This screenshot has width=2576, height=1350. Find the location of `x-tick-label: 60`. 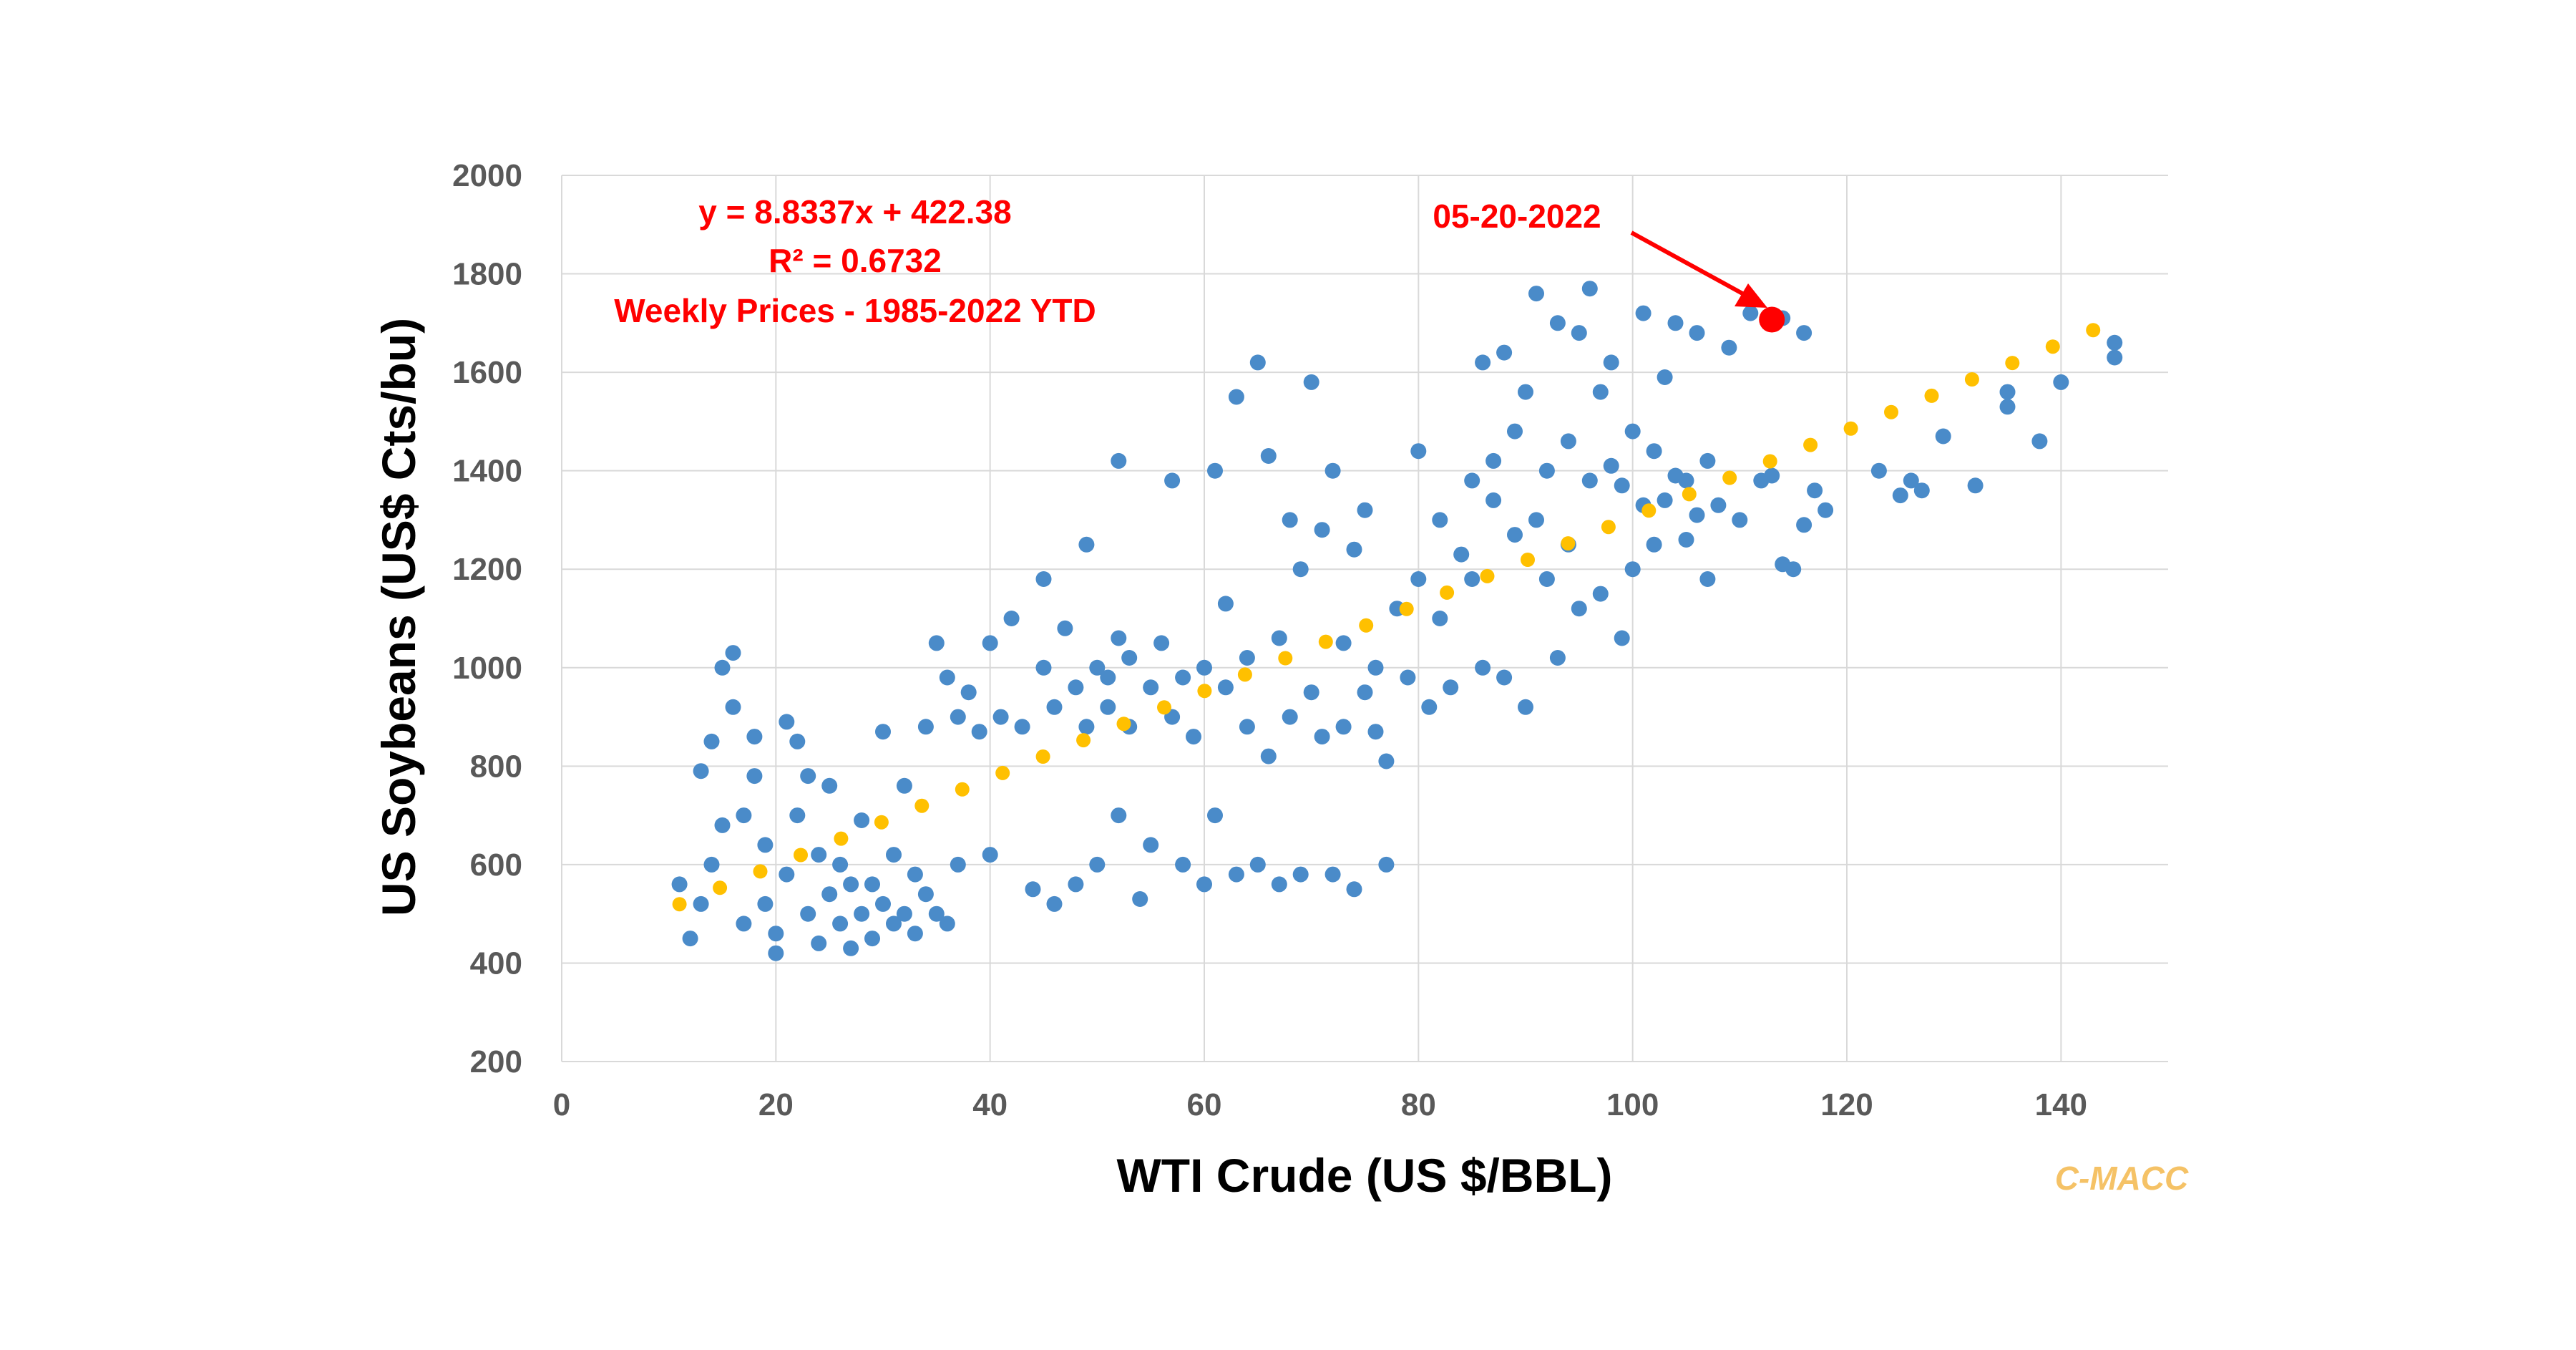

x-tick-label: 60 is located at coordinates (1204, 1104).